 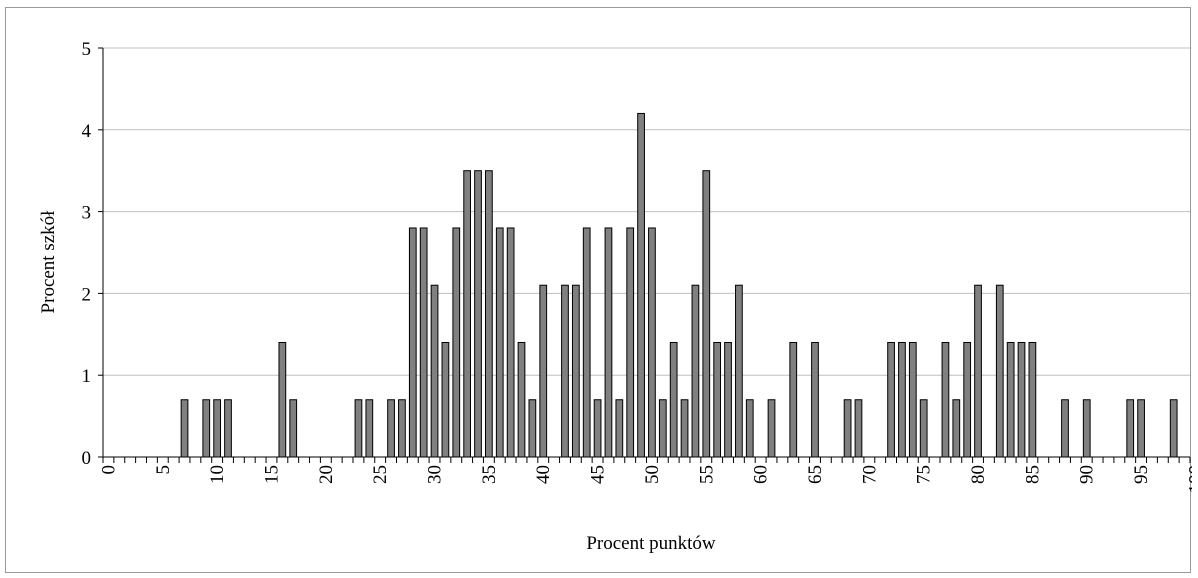 What do you see at coordinates (108, 470) in the screenshot?
I see `x-tick-label: 0` at bounding box center [108, 470].